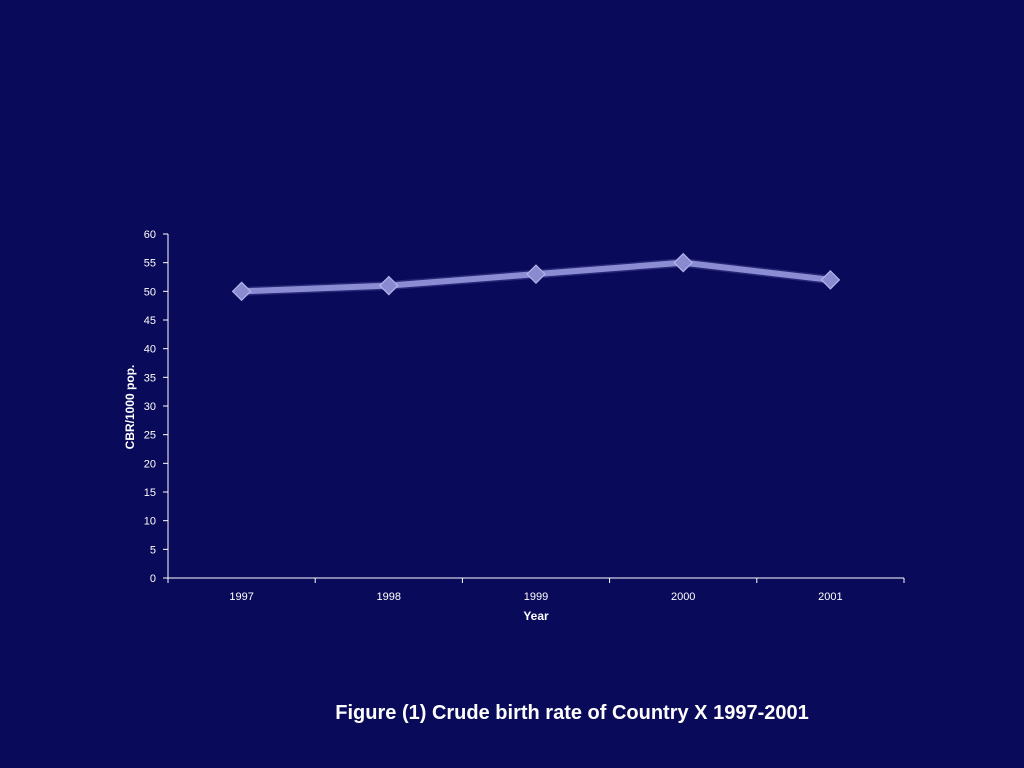  I want to click on y-tick-label: 35, so click(150, 378).